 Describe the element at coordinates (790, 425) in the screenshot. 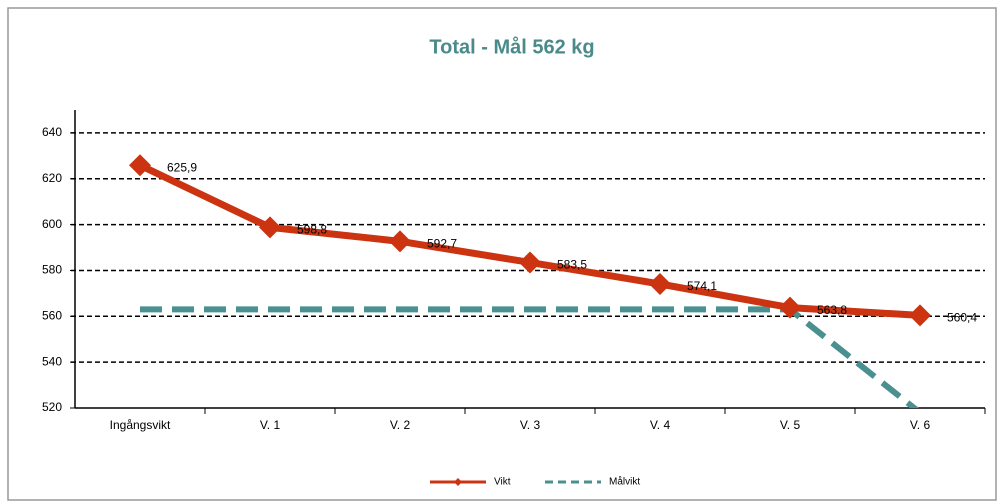

I see `x-tick-label: V. 5` at that location.